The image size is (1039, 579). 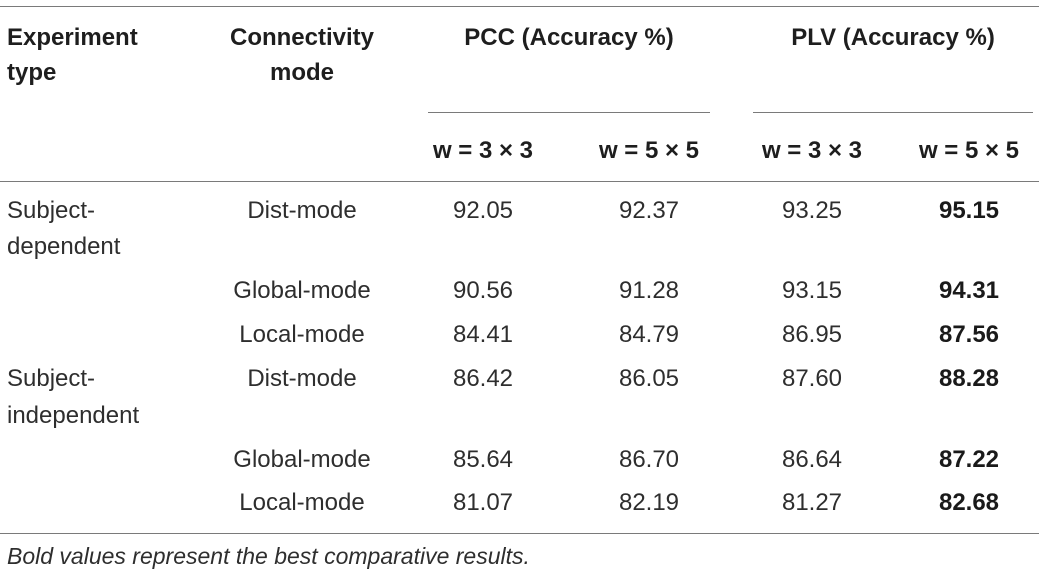 What do you see at coordinates (893, 37) in the screenshot?
I see `header-plv: PLV (Accuracy %)` at bounding box center [893, 37].